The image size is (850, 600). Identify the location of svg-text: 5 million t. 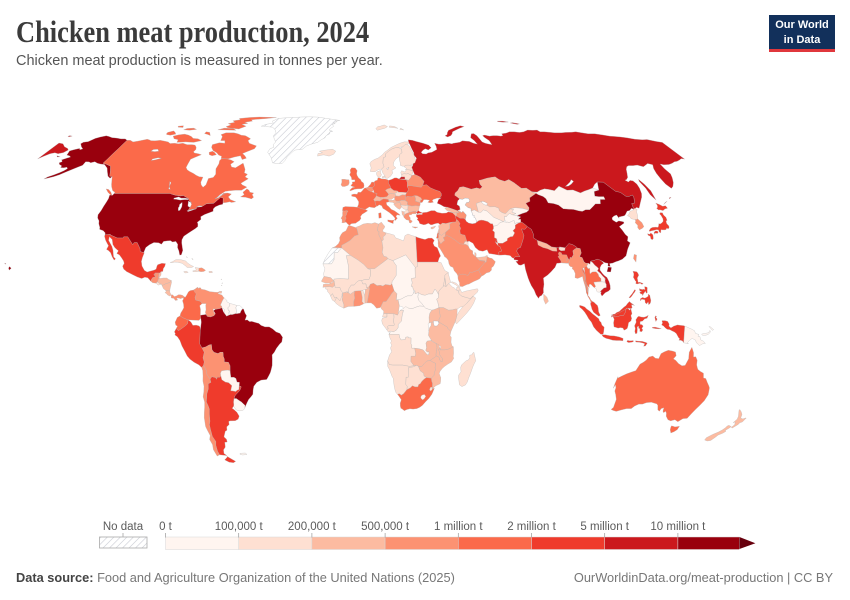
(604, 527).